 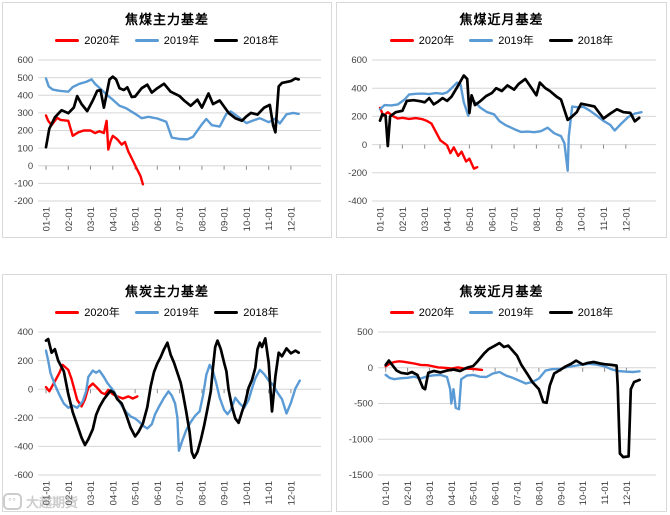 What do you see at coordinates (12, 501) in the screenshot?
I see `watermark-logo-icon: °°` at bounding box center [12, 501].